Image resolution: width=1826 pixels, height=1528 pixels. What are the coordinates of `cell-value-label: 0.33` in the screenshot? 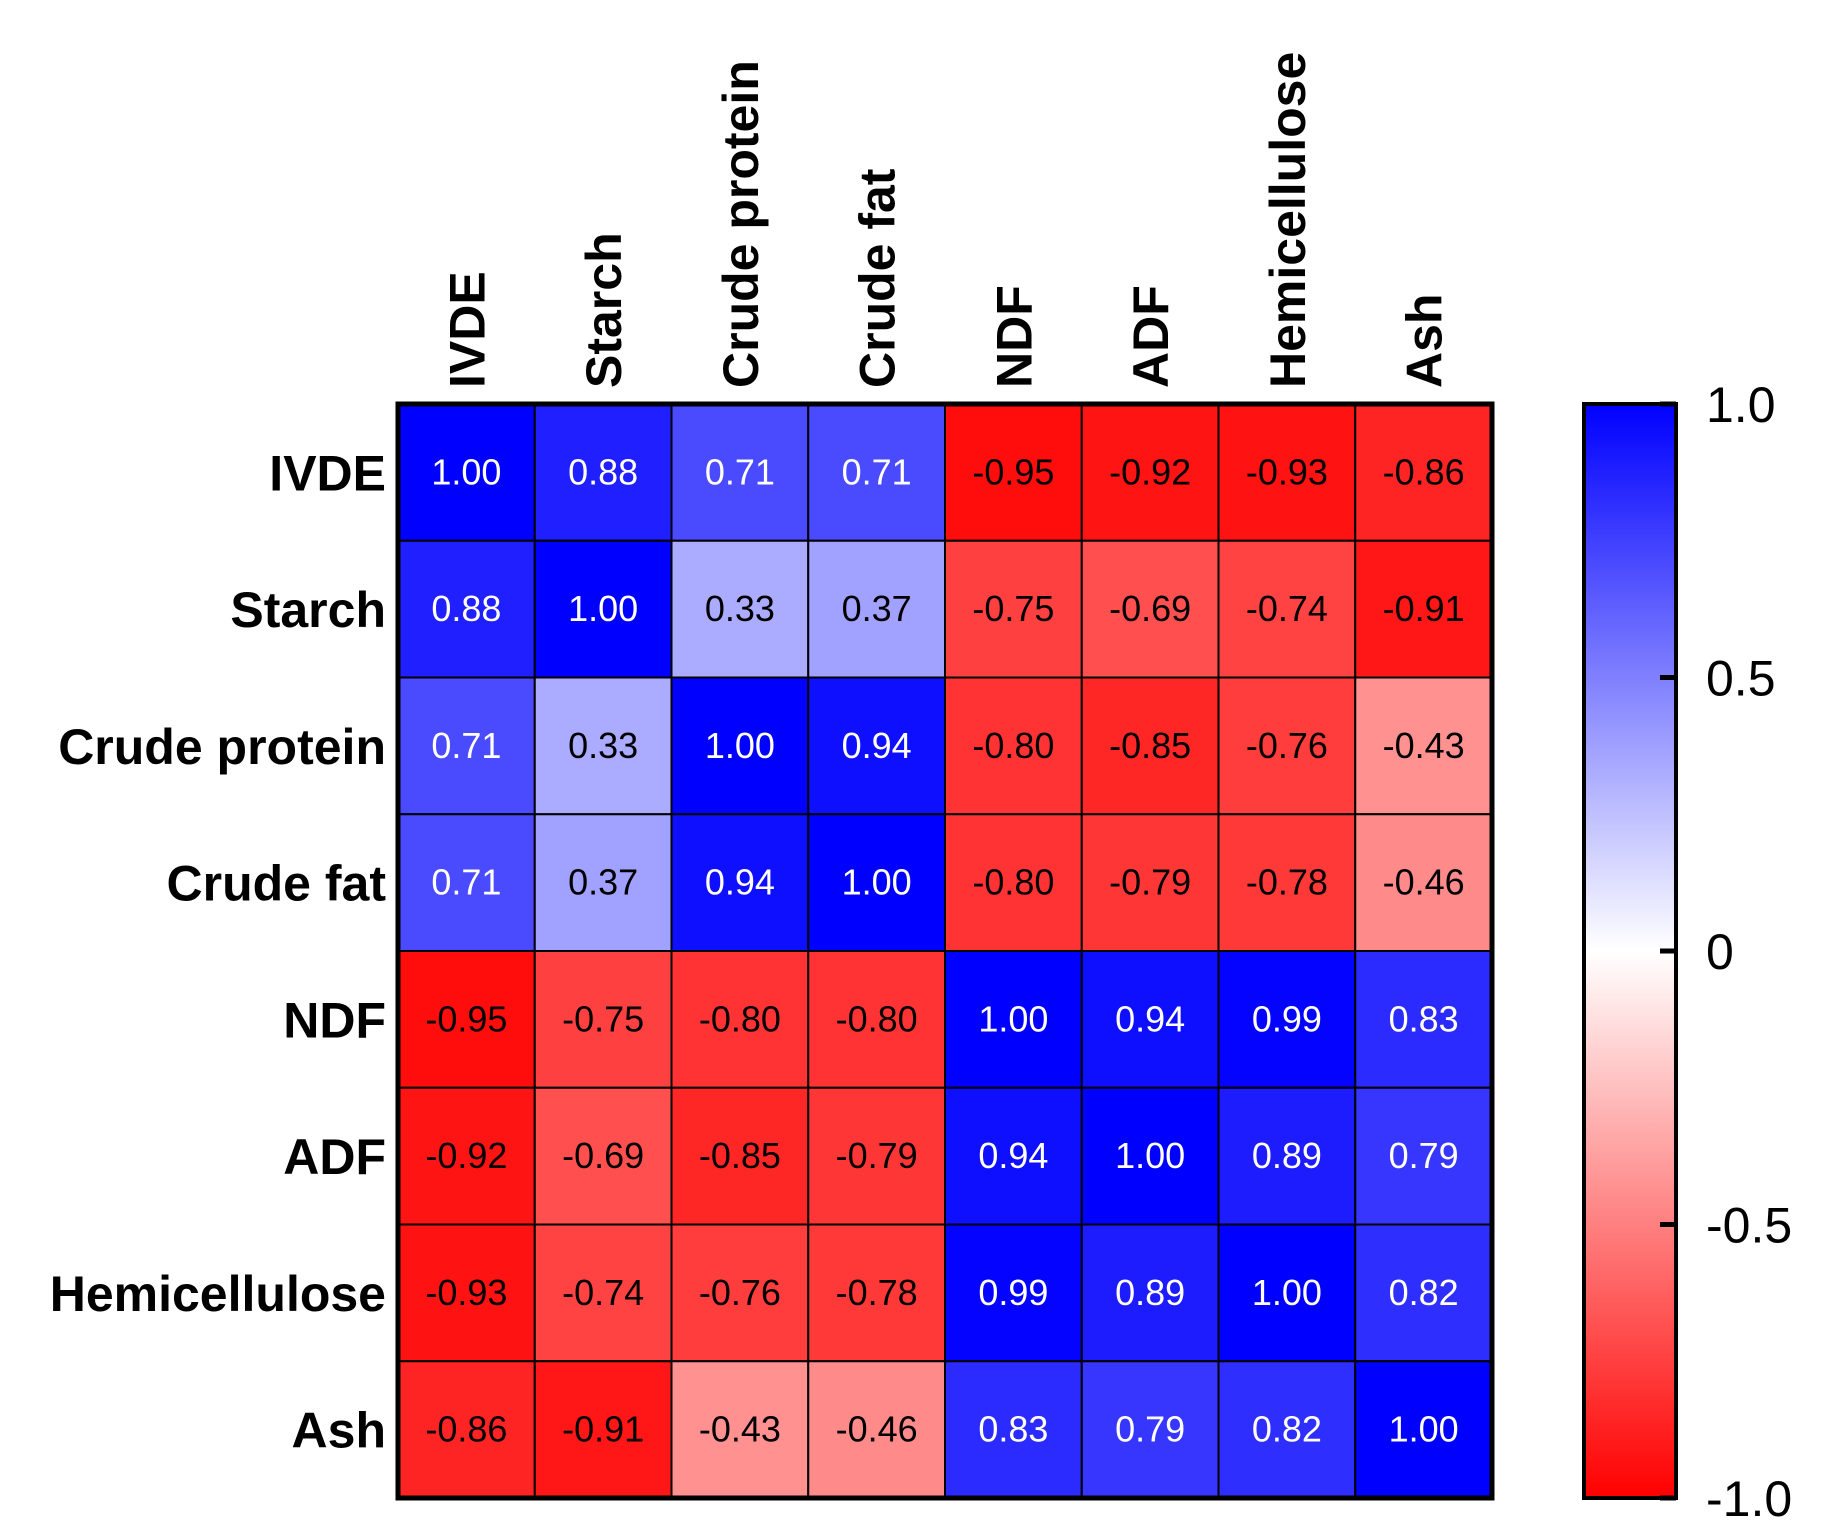 It's located at (603, 745).